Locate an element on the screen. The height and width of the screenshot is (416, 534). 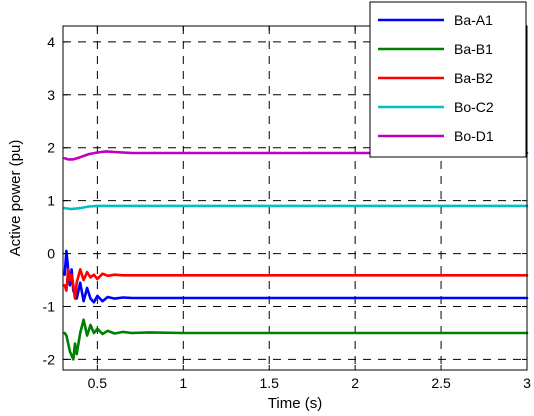
x-tick-label: 1.5 is located at coordinates (269, 383).